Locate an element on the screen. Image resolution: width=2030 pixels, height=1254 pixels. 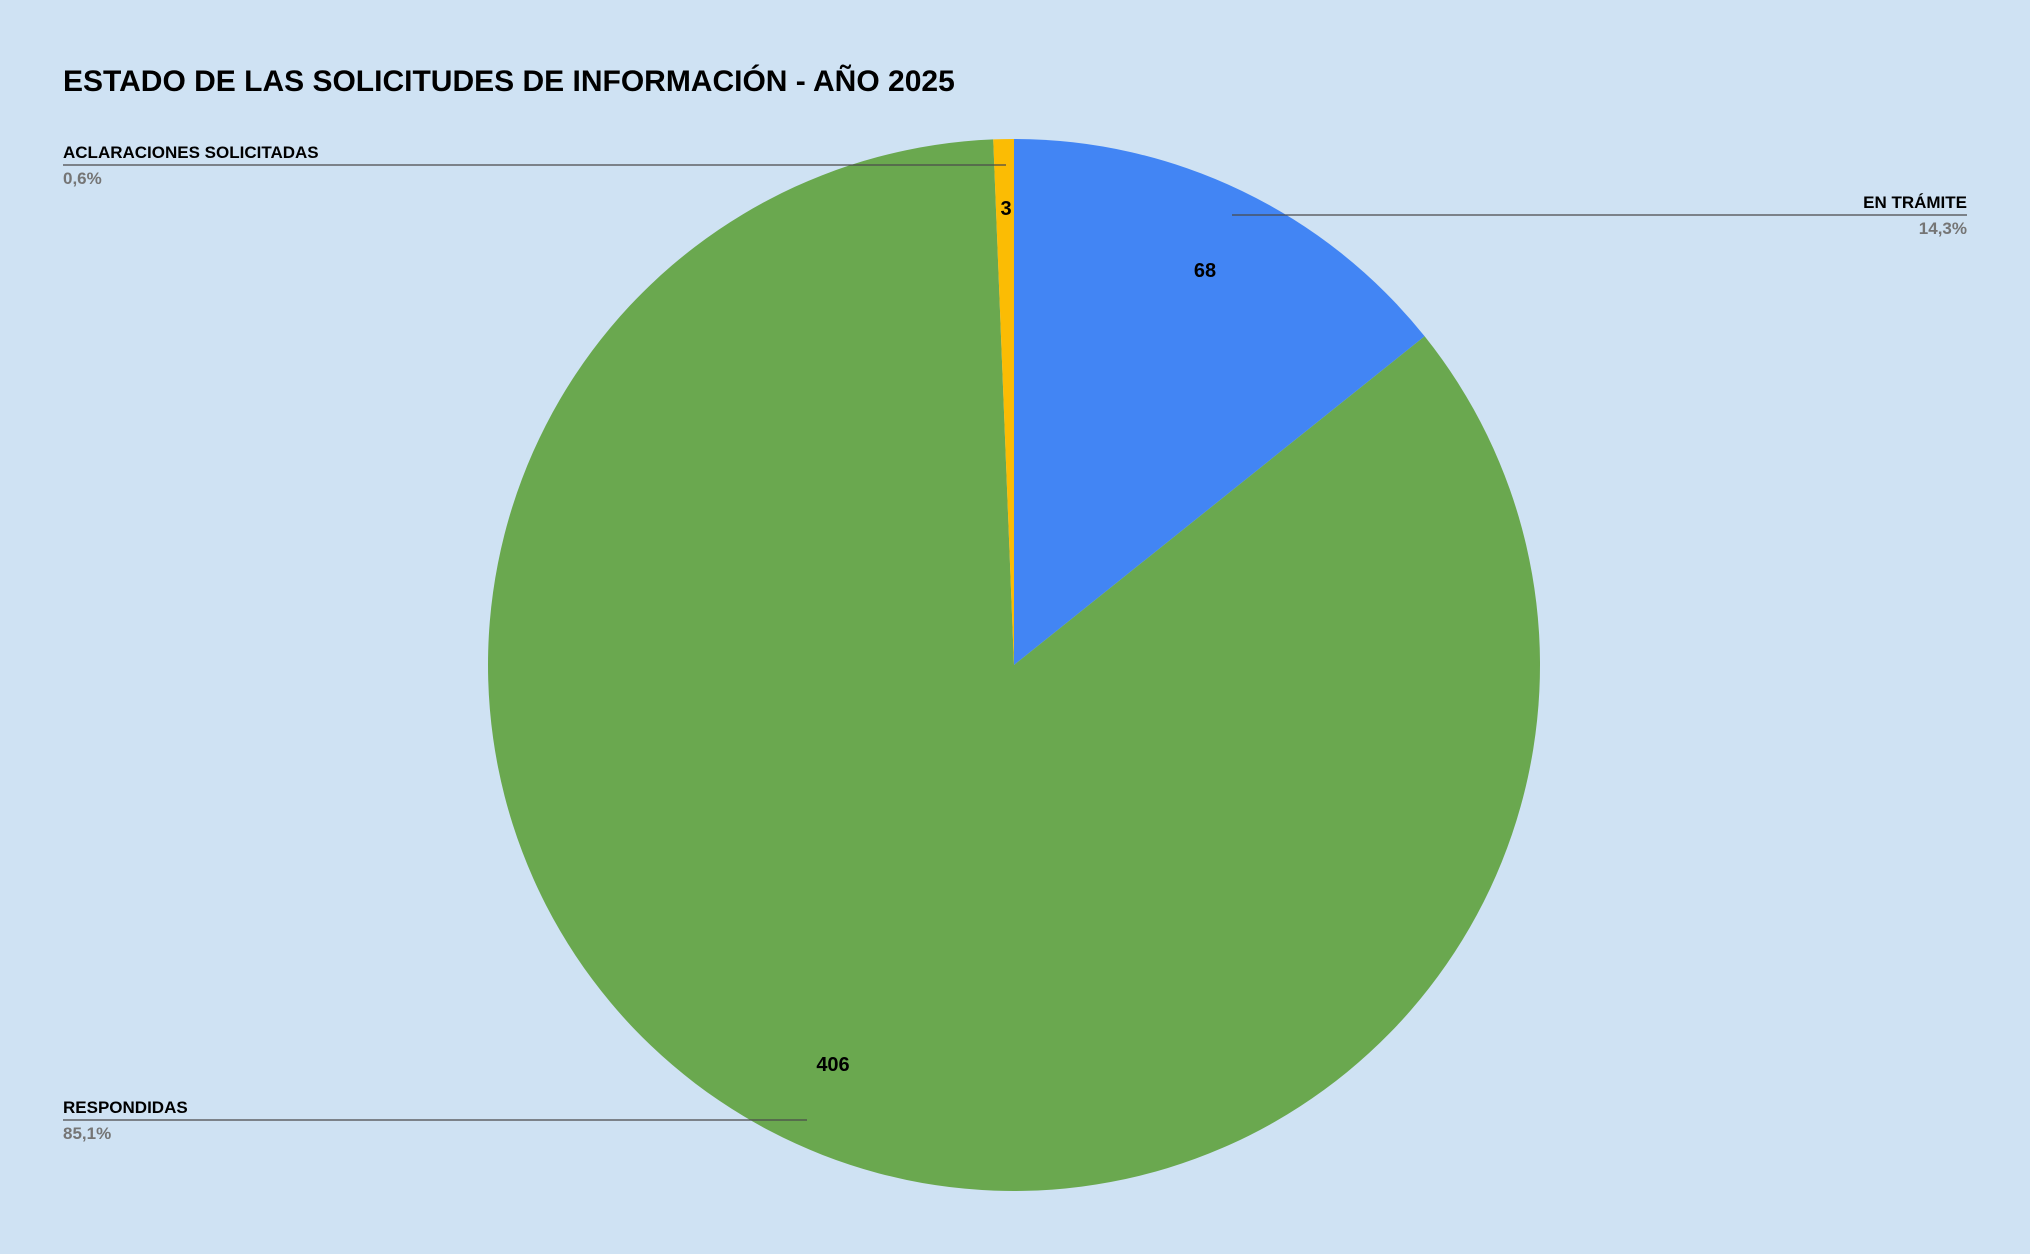
callout-percent-respondidas: 85,1% is located at coordinates (87, 1133).